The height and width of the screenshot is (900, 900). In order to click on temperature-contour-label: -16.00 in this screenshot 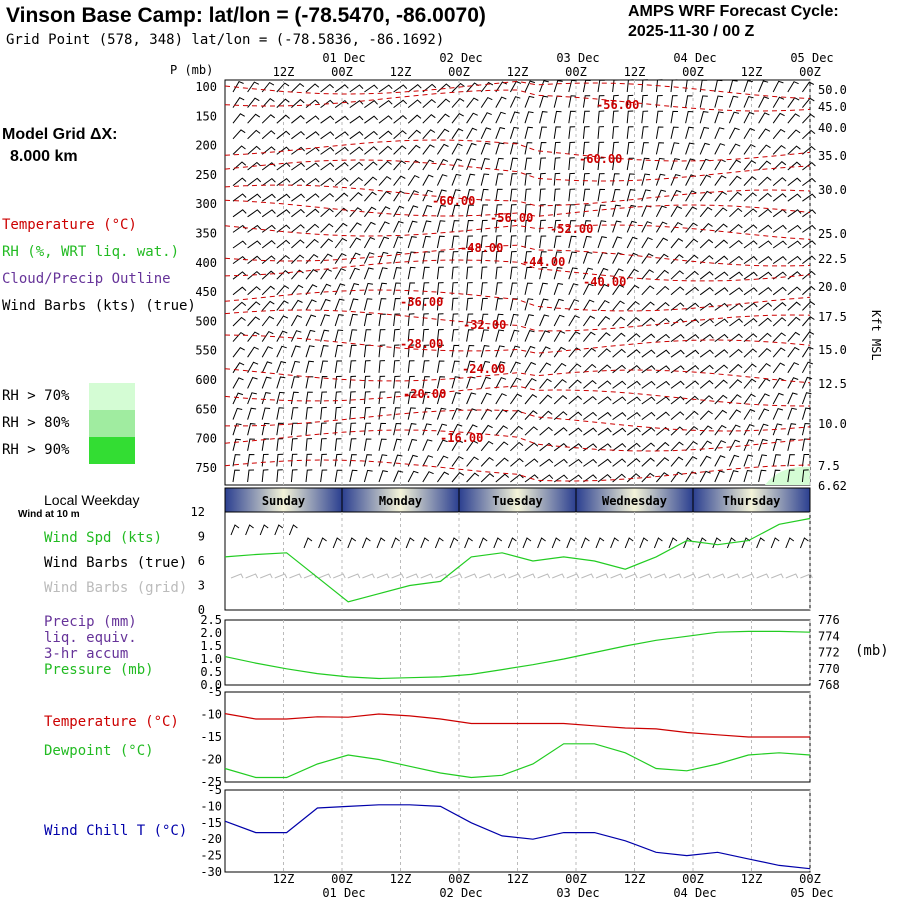, I will do `click(461, 438)`.